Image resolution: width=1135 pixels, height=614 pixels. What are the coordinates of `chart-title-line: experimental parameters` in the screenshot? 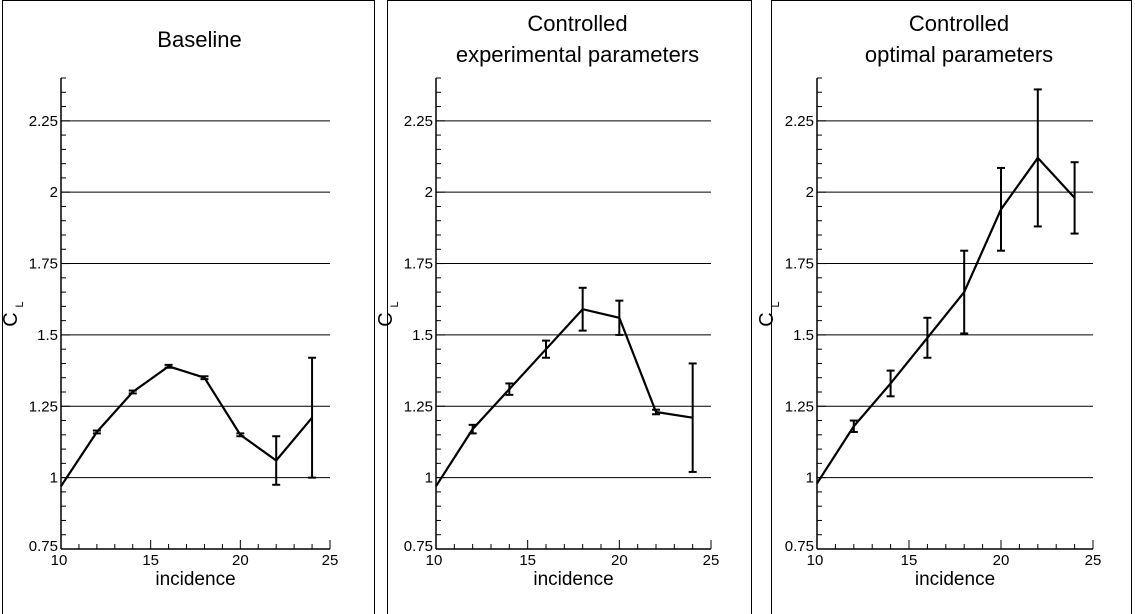 It's located at (577, 54).